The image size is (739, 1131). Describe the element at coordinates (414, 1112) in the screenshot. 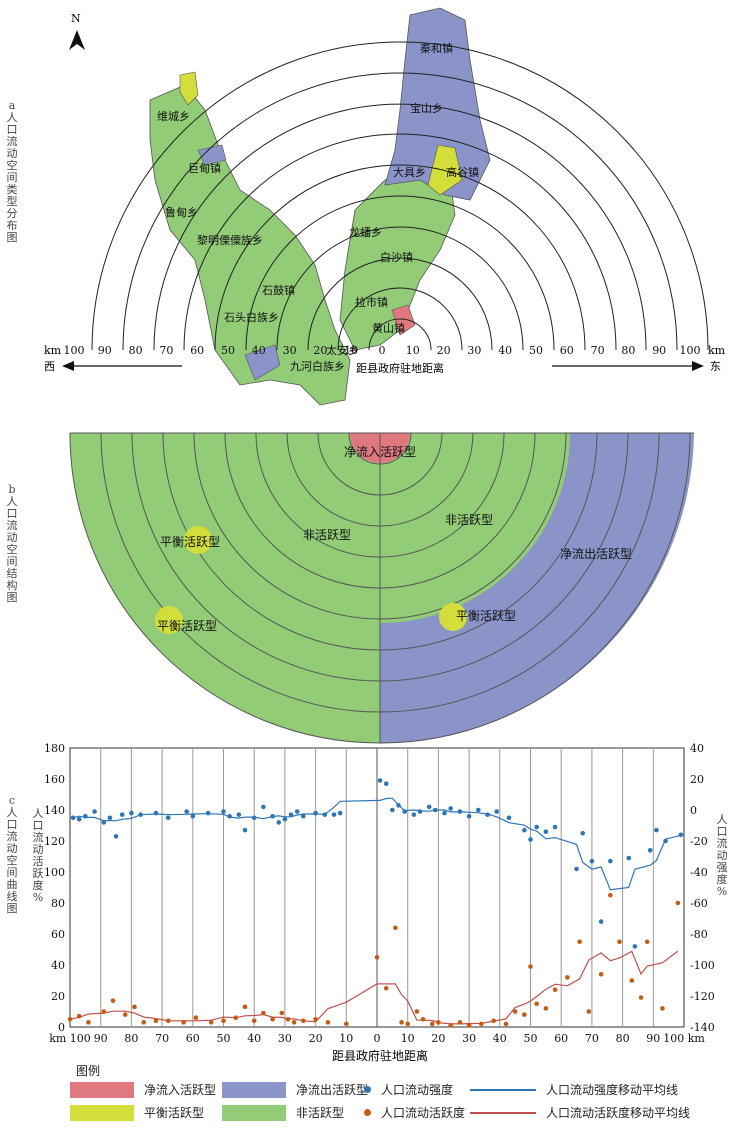

I see `legend-item-activity: 人口流动活跃度` at that location.